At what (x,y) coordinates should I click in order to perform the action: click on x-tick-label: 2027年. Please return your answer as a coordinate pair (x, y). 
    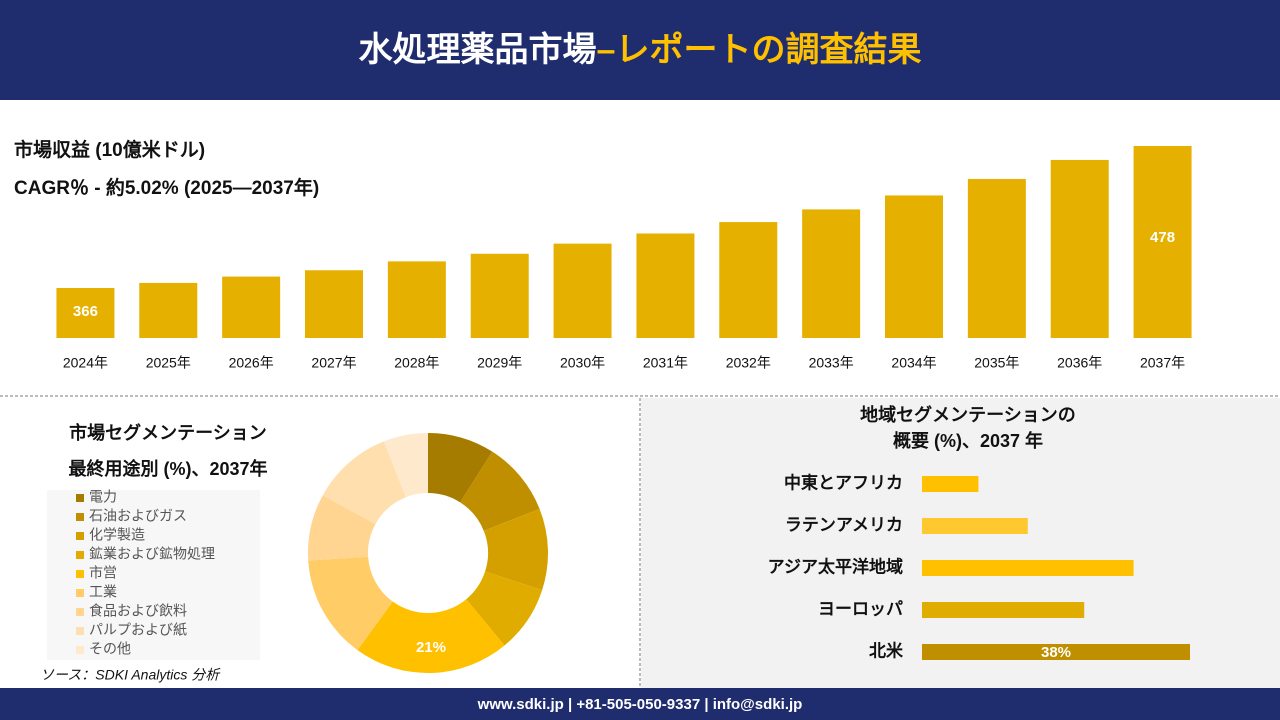
    Looking at the image, I should click on (333, 363).